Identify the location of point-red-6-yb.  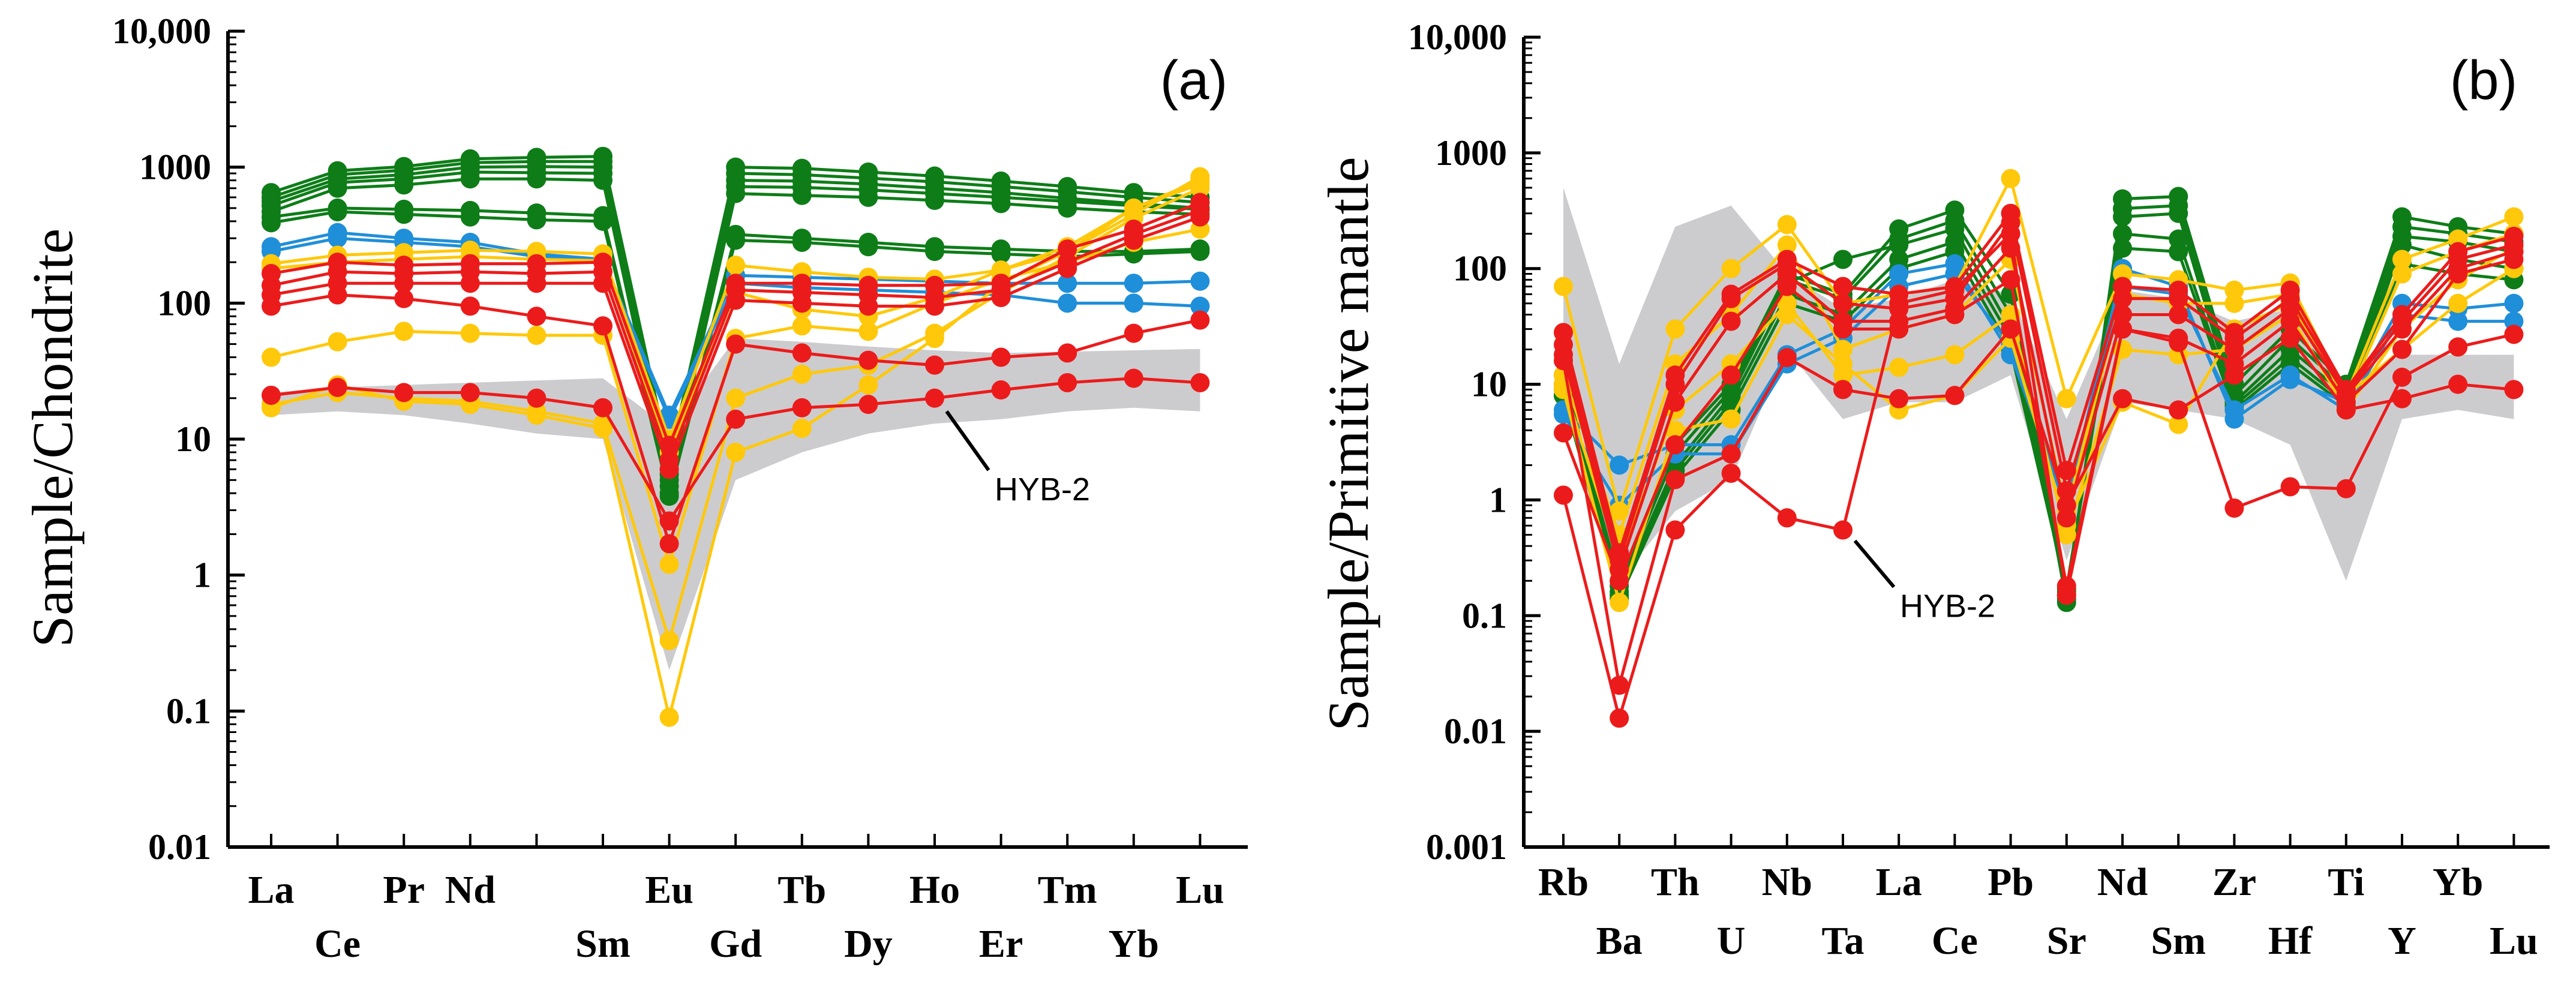
(2458, 347).